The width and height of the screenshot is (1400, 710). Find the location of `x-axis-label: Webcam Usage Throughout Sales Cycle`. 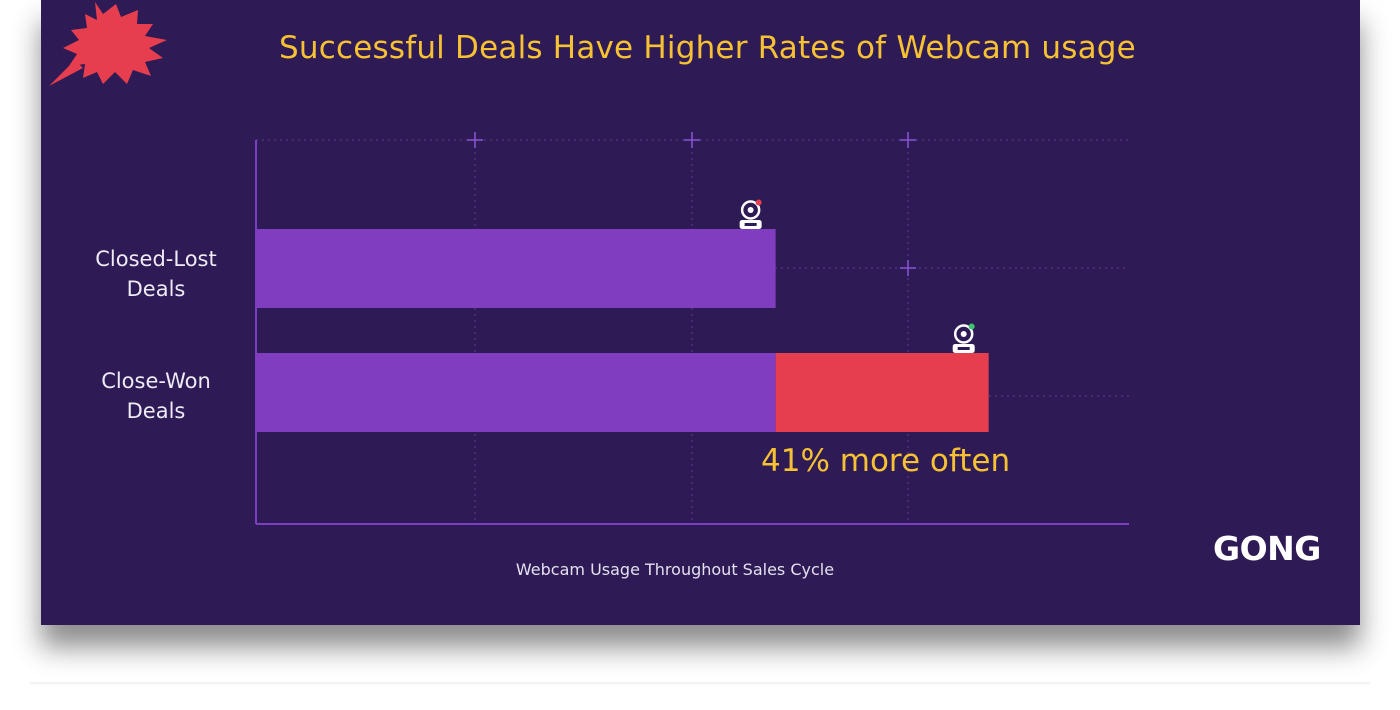

x-axis-label: Webcam Usage Throughout Sales Cycle is located at coordinates (675, 569).